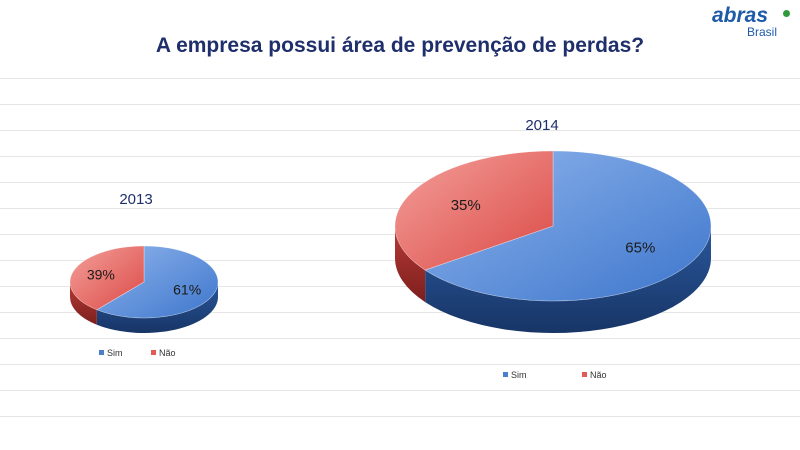 Image resolution: width=800 pixels, height=450 pixels. What do you see at coordinates (187, 289) in the screenshot?
I see `data-label-sim: 61%` at bounding box center [187, 289].